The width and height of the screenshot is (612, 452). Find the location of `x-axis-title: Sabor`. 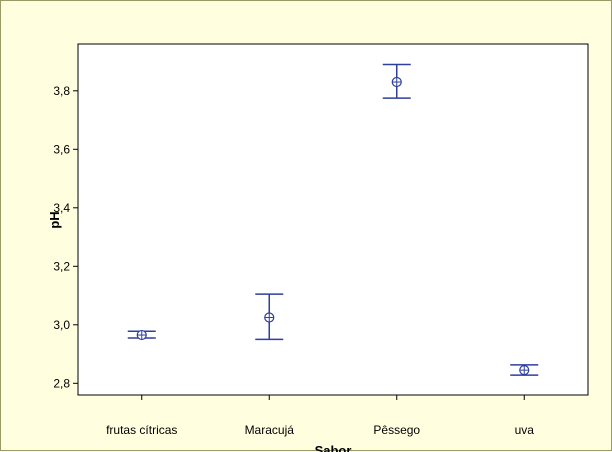

x-axis-title: Sabor is located at coordinates (333, 447).